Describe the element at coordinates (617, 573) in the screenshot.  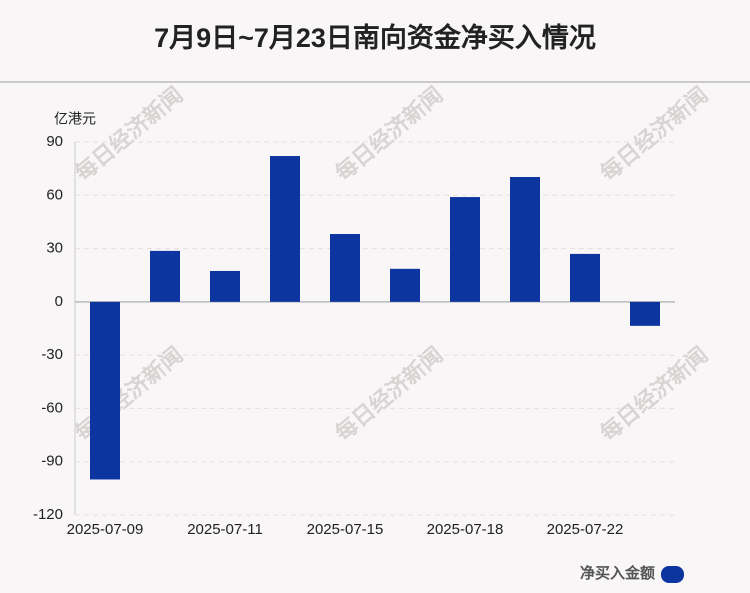
I see `legend-label: 净买入金额` at that location.